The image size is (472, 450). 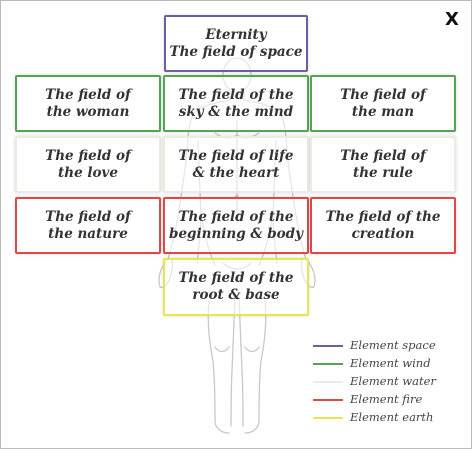 What do you see at coordinates (452, 19) in the screenshot?
I see `close-button: X` at bounding box center [452, 19].